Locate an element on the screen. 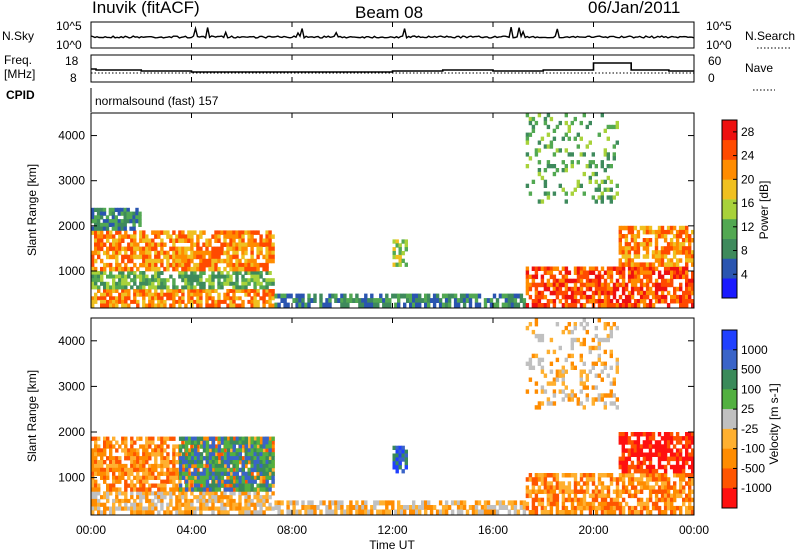 Image resolution: width=800 pixels, height=554 pixels. colorbar-segment is located at coordinates (729, 149).